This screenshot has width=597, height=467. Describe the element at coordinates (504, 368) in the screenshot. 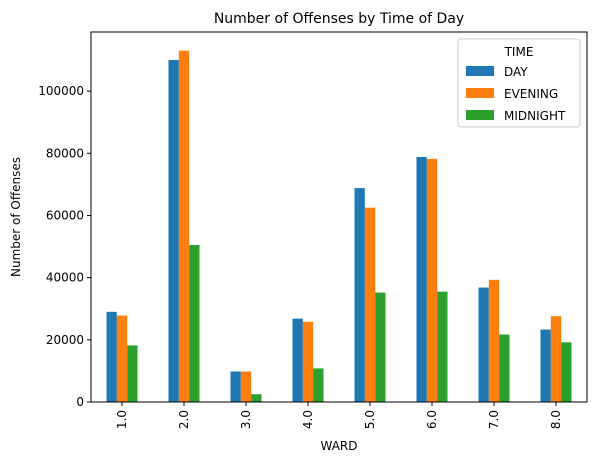

I see `bar-midnight-7.0` at that location.